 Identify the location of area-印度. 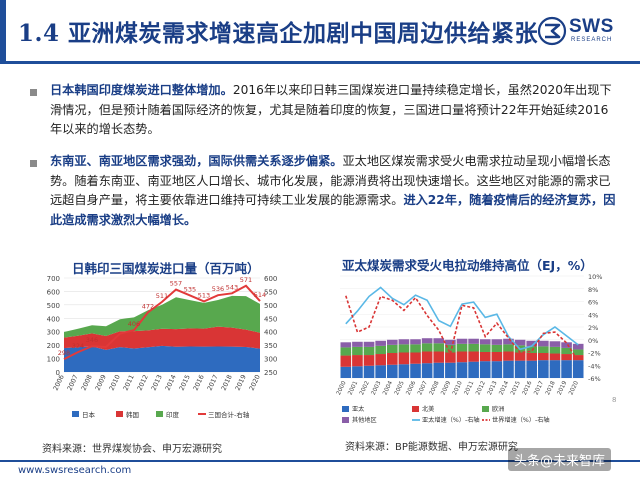
(162, 316).